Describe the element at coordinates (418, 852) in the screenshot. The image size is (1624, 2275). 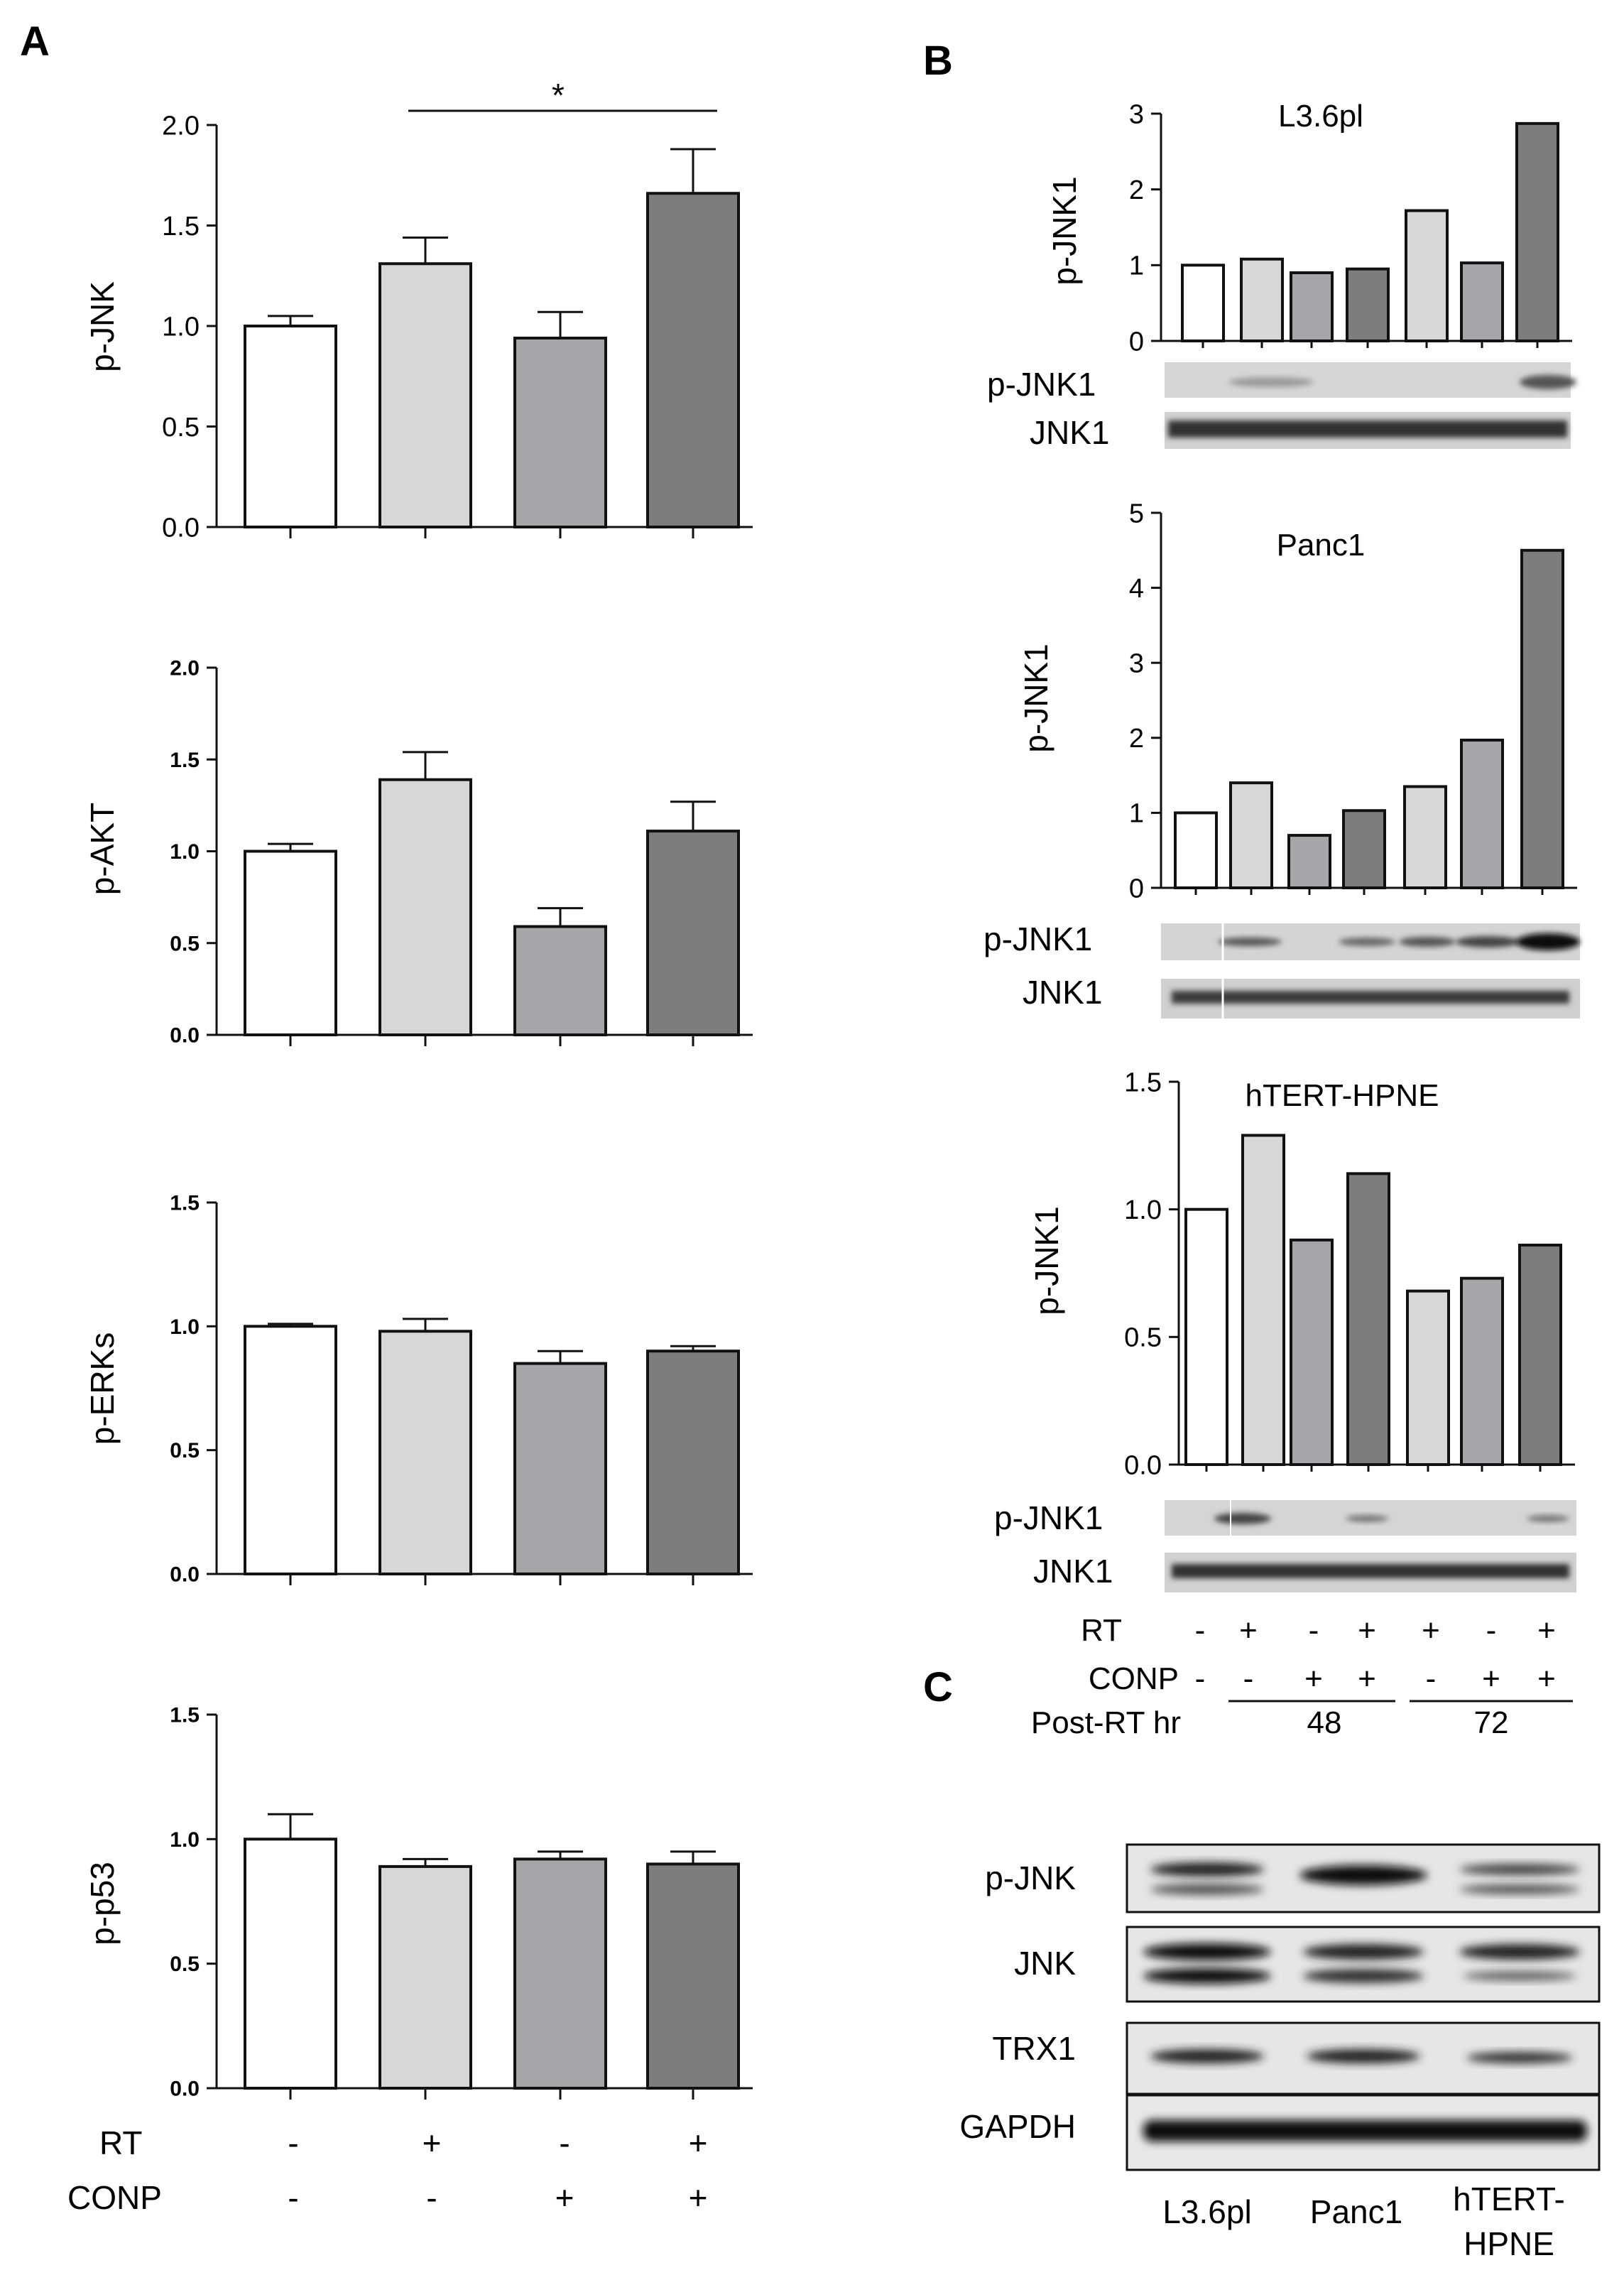
I see `chart-p-akt: 0.0 0.5 1.0 1.5 2.0 p-AKT` at that location.